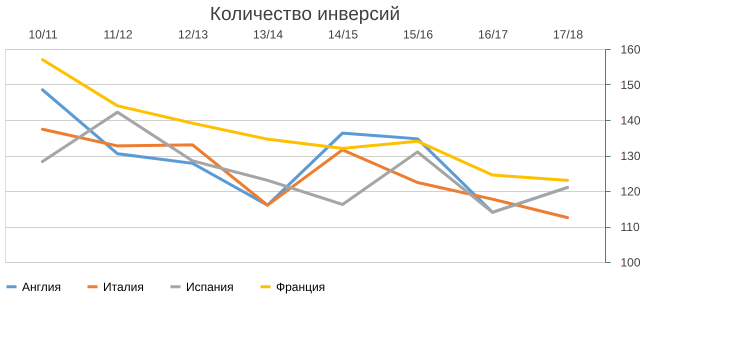 Image resolution: width=730 pixels, height=346 pixels. I want to click on x-tick-label: 10/11, so click(43, 35).